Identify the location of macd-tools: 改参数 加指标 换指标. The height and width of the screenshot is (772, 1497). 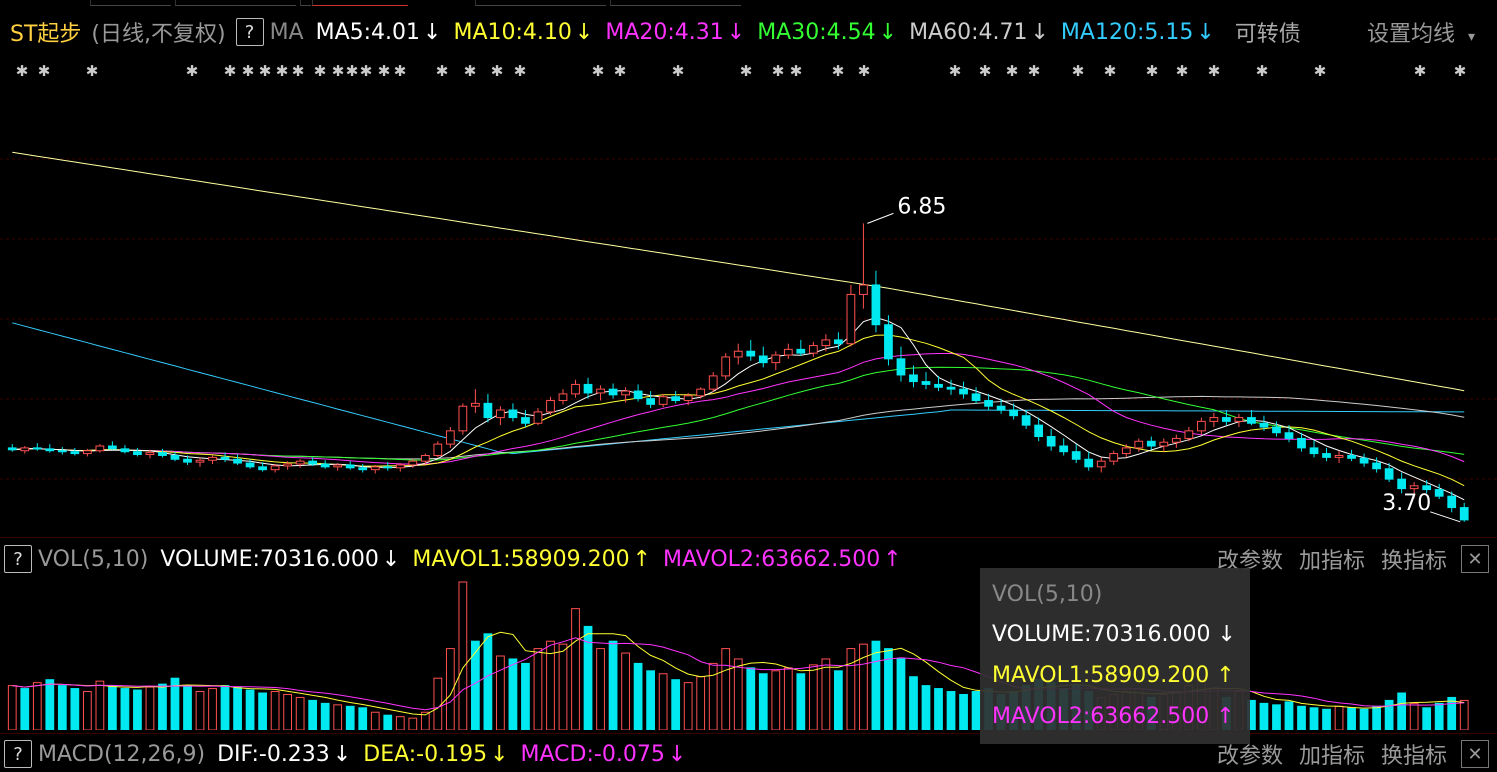
(1332, 754).